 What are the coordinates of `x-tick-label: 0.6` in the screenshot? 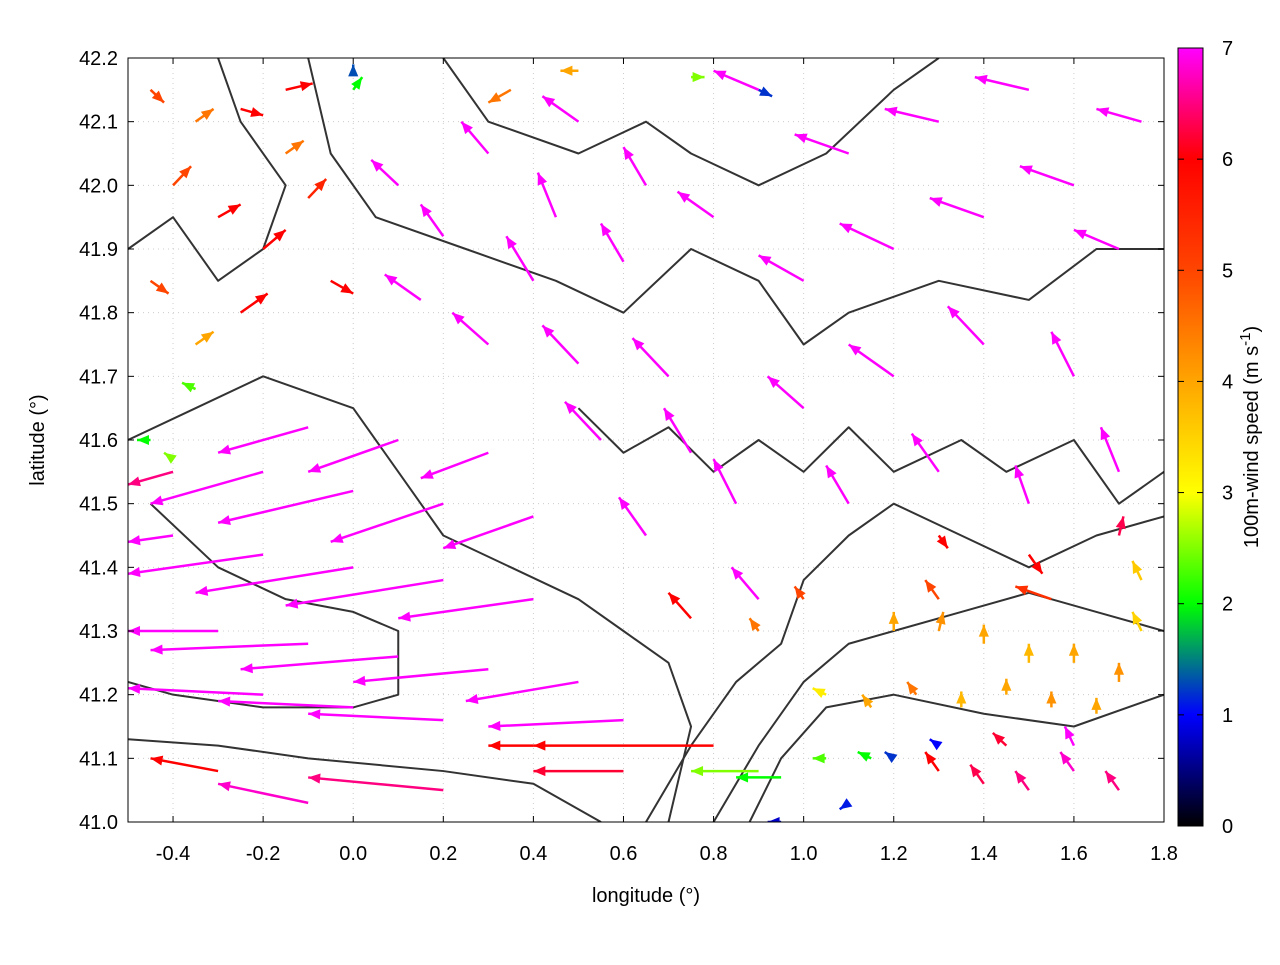 It's located at (624, 854).